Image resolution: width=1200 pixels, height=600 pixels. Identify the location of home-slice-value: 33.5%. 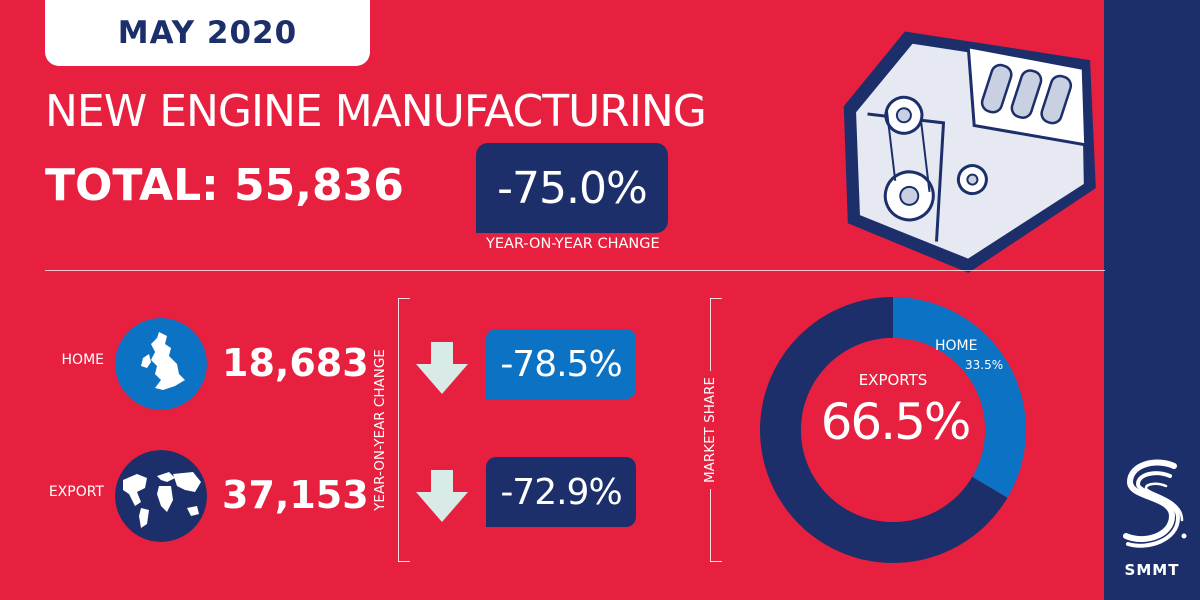
(984, 365).